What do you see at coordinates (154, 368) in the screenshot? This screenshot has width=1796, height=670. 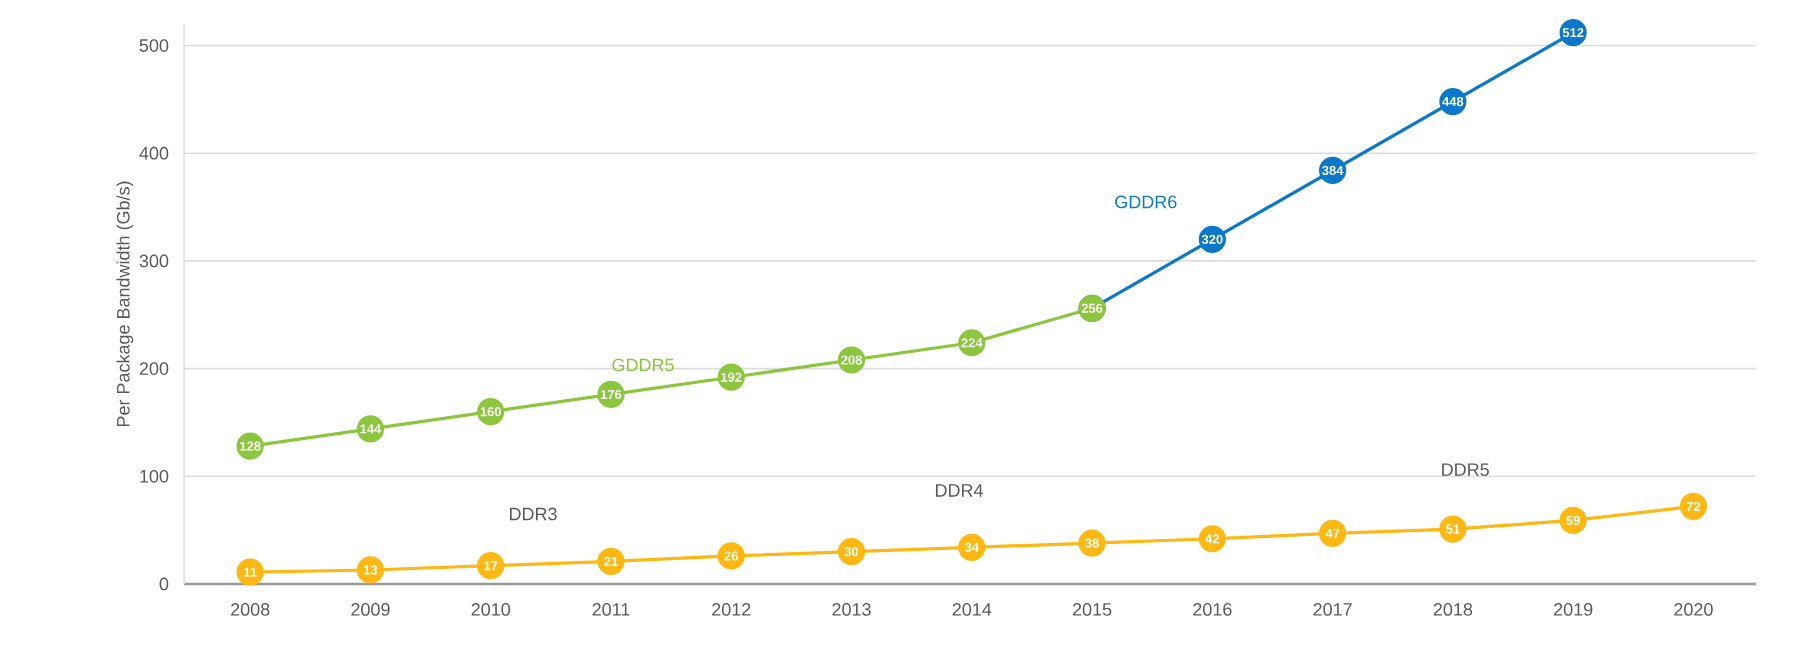 I see `y-tick-label: 200` at bounding box center [154, 368].